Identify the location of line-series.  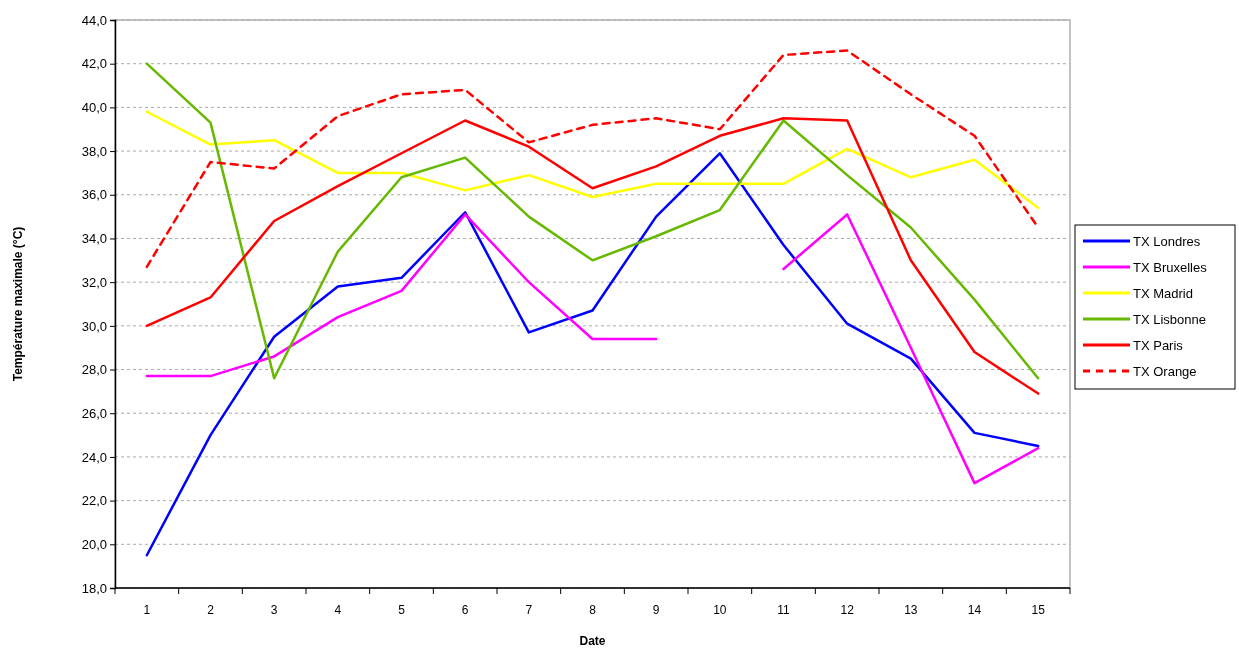
(592, 160).